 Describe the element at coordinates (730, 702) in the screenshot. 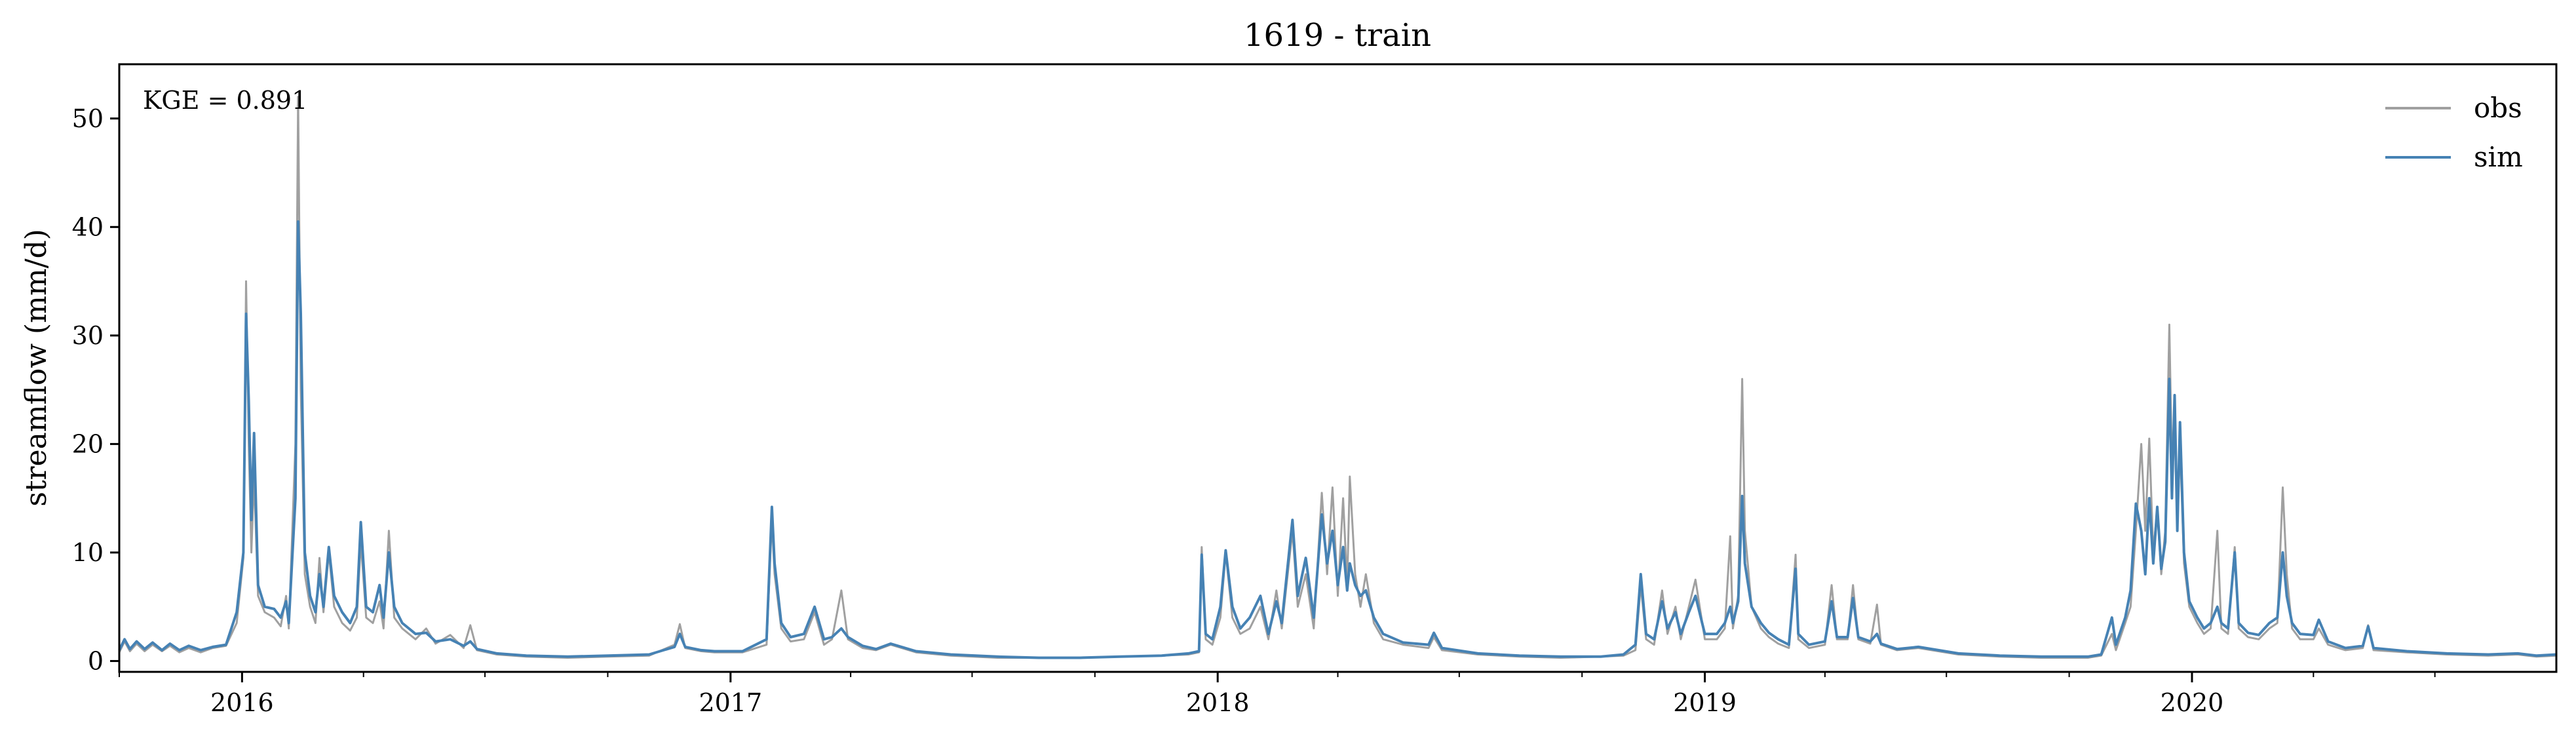

I see `x-tick-label-2017: 2017` at that location.